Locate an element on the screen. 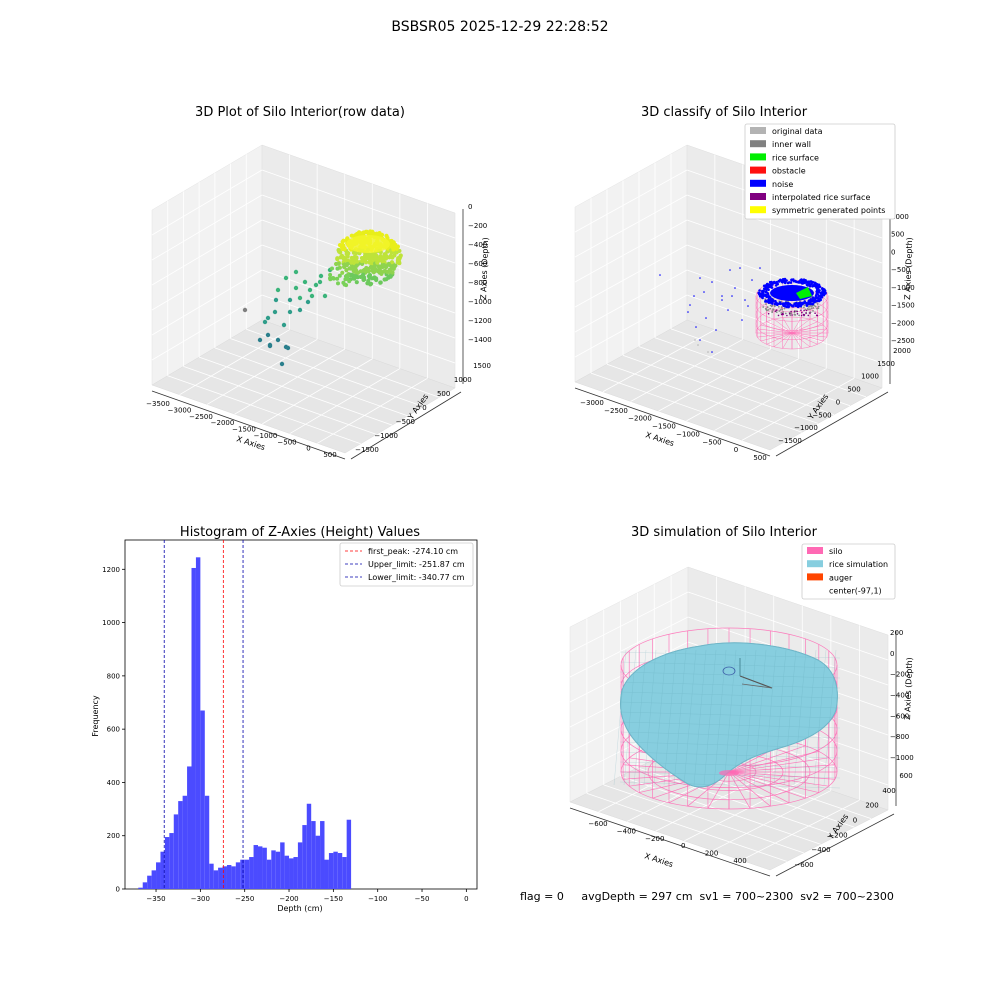  panel2-z-tick-label: 500 is located at coordinates (897, 235).